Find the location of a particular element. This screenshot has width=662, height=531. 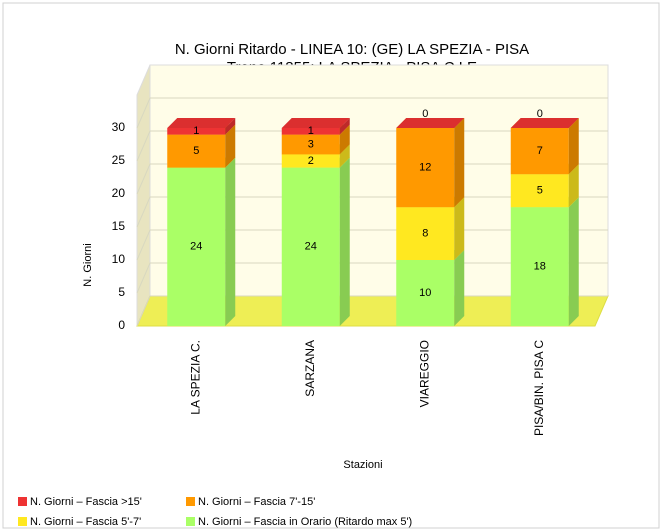

x-tick-label: SARZANA is located at coordinates (310, 368).